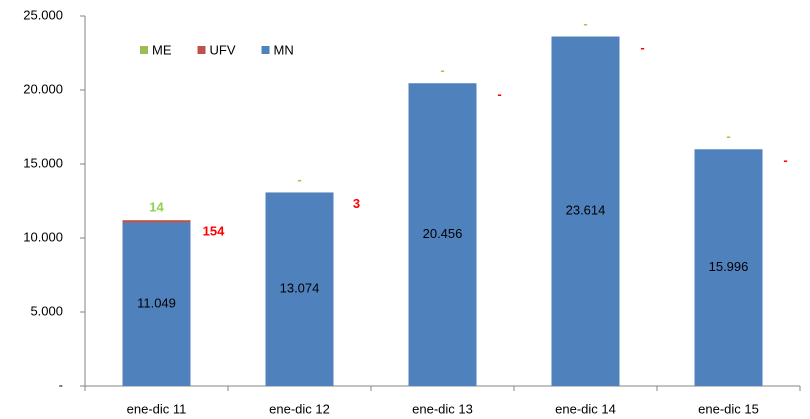 This screenshot has height=419, width=810. Describe the element at coordinates (284, 49) in the screenshot. I see `legend-label: MN` at that location.